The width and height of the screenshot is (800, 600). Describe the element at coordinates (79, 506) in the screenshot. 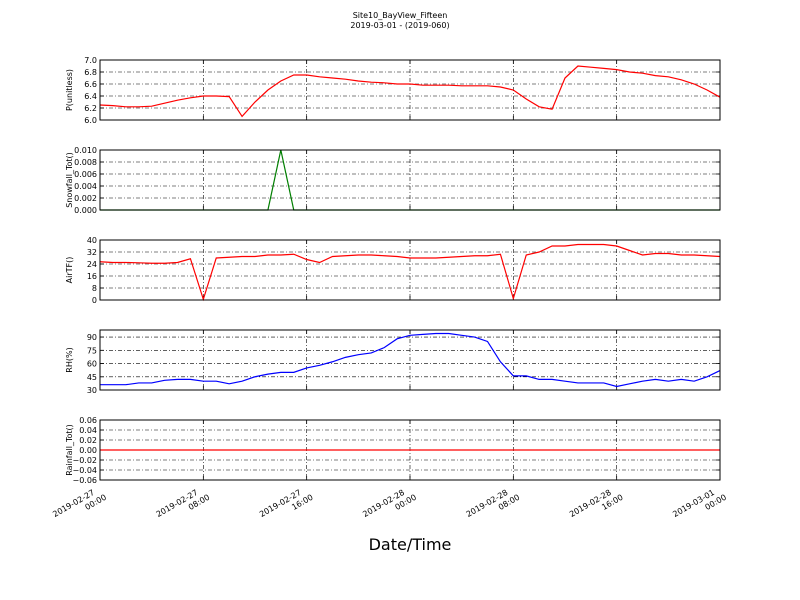

I see `x-tick-label: 2019-02-2700:00` at that location.